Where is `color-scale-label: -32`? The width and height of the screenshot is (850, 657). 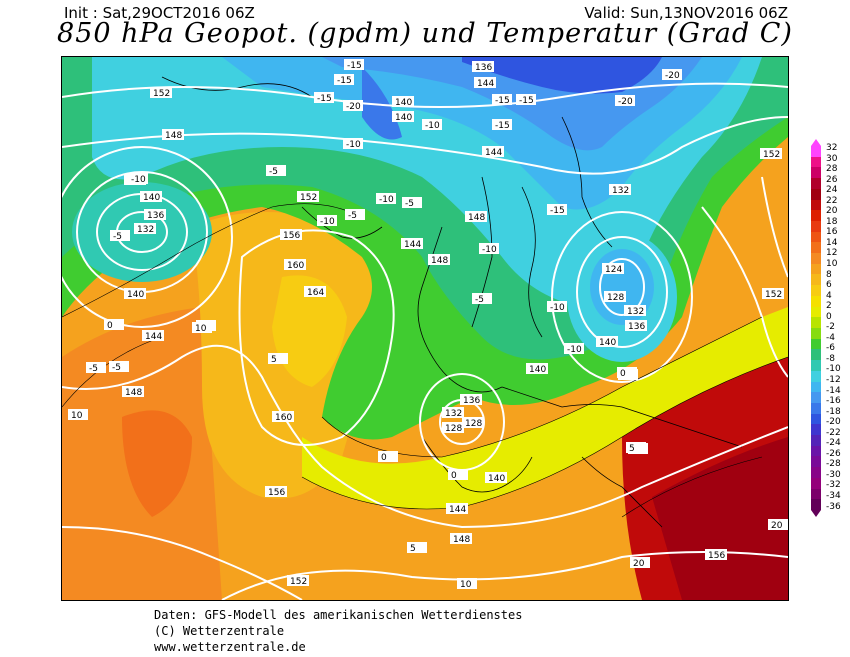
color-scale-label: -32 is located at coordinates (833, 485).